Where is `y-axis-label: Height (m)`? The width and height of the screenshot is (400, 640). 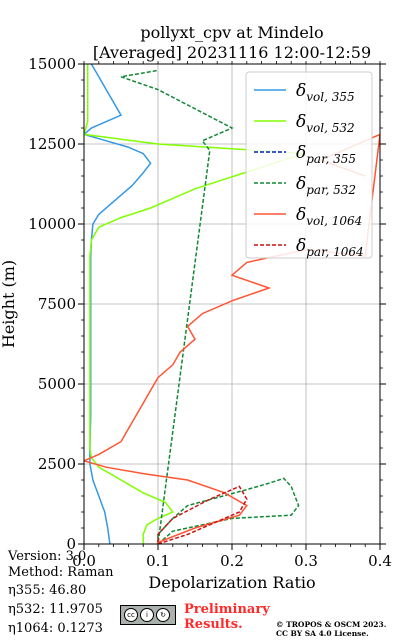
y-axis-label: Height (m) is located at coordinates (9, 304).